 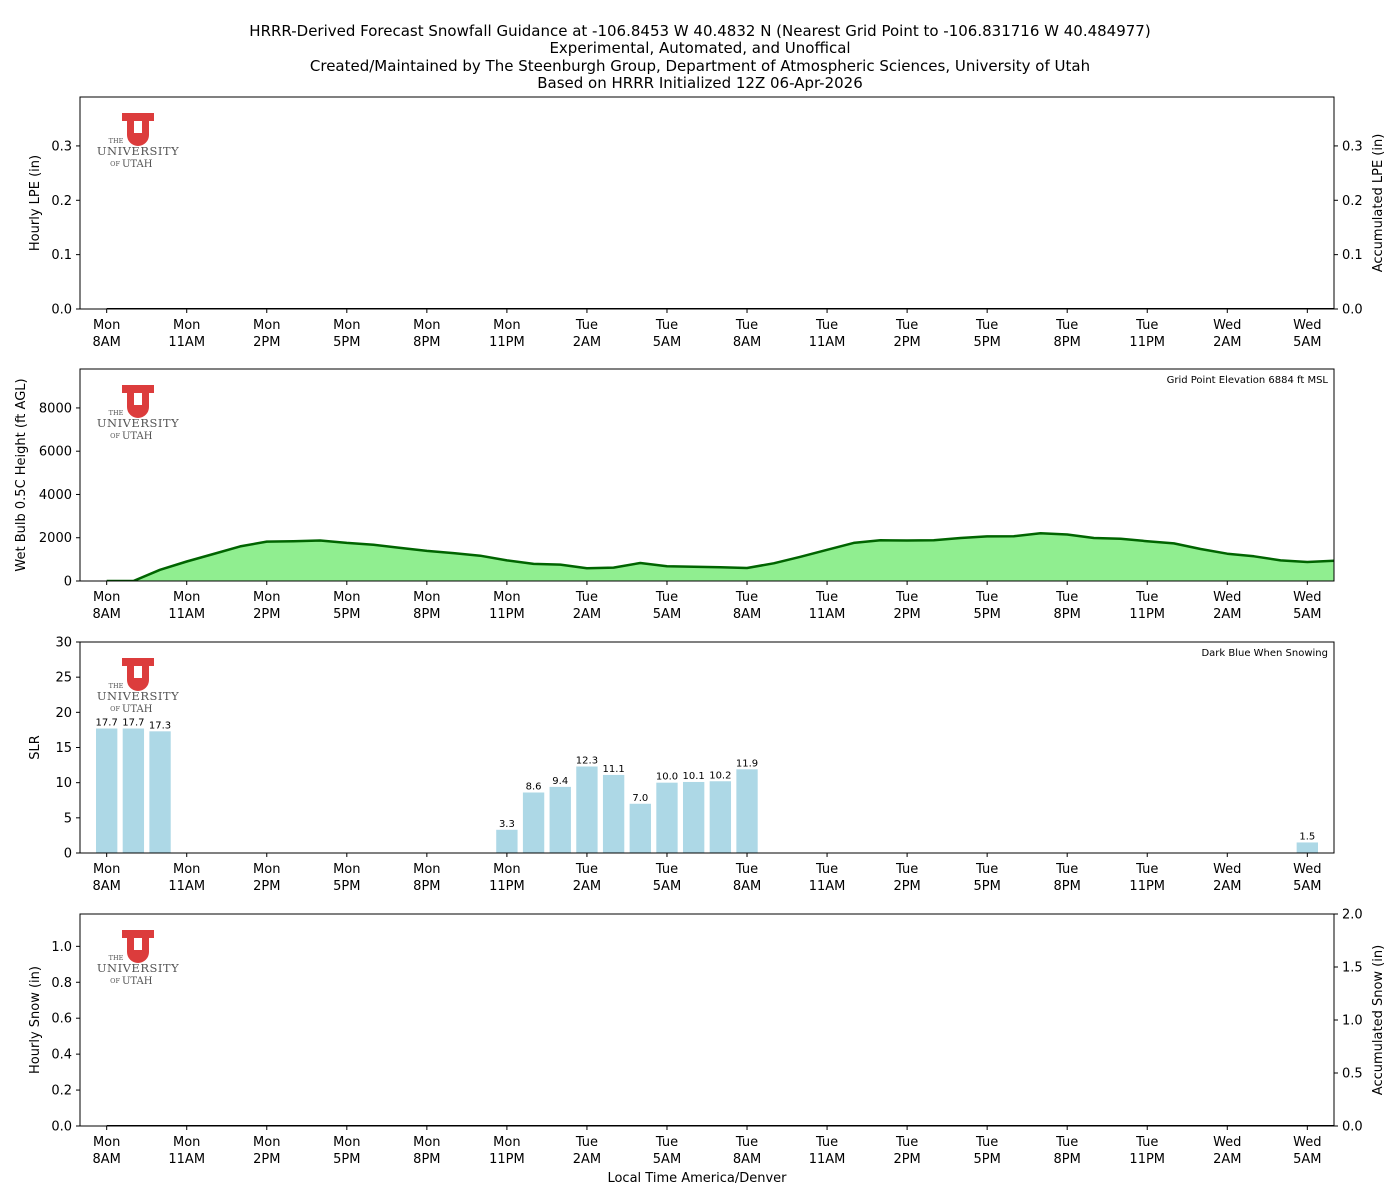 I want to click on y-tick-label: 15, so click(x=63, y=748).